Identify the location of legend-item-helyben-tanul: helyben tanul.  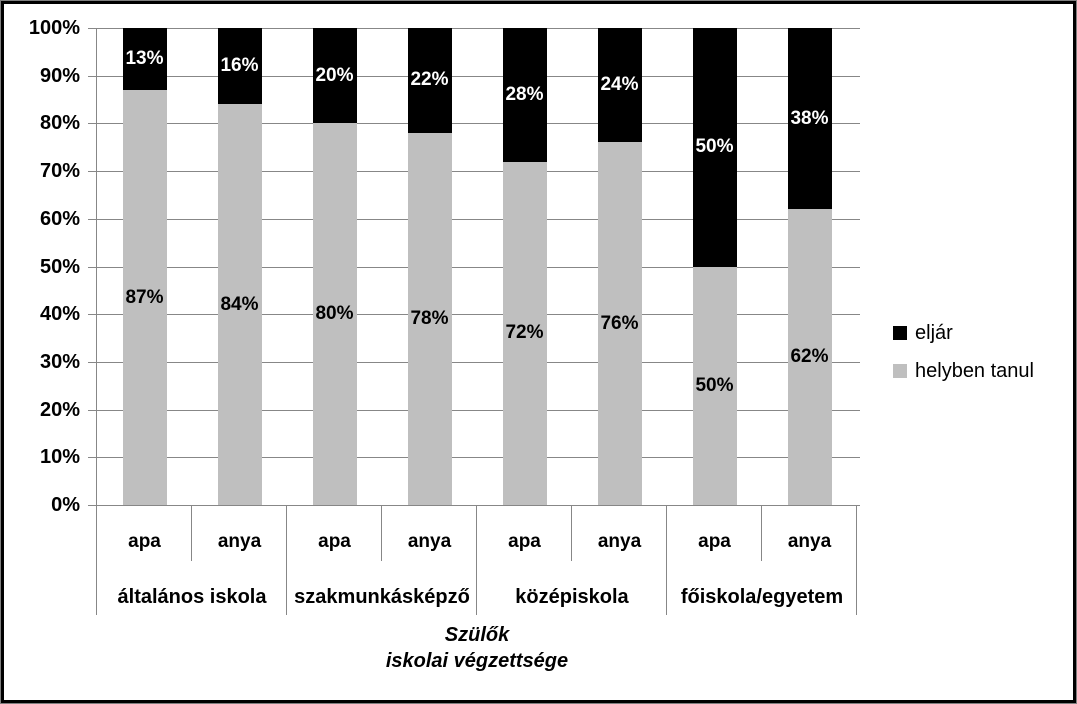
(963, 371).